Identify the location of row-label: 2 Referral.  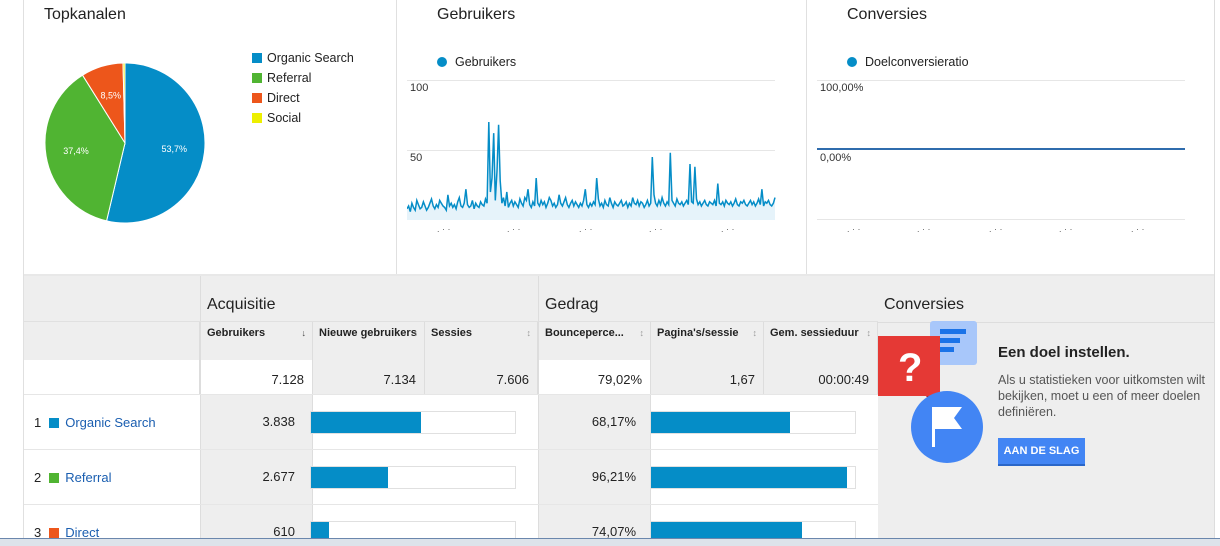
(72, 477).